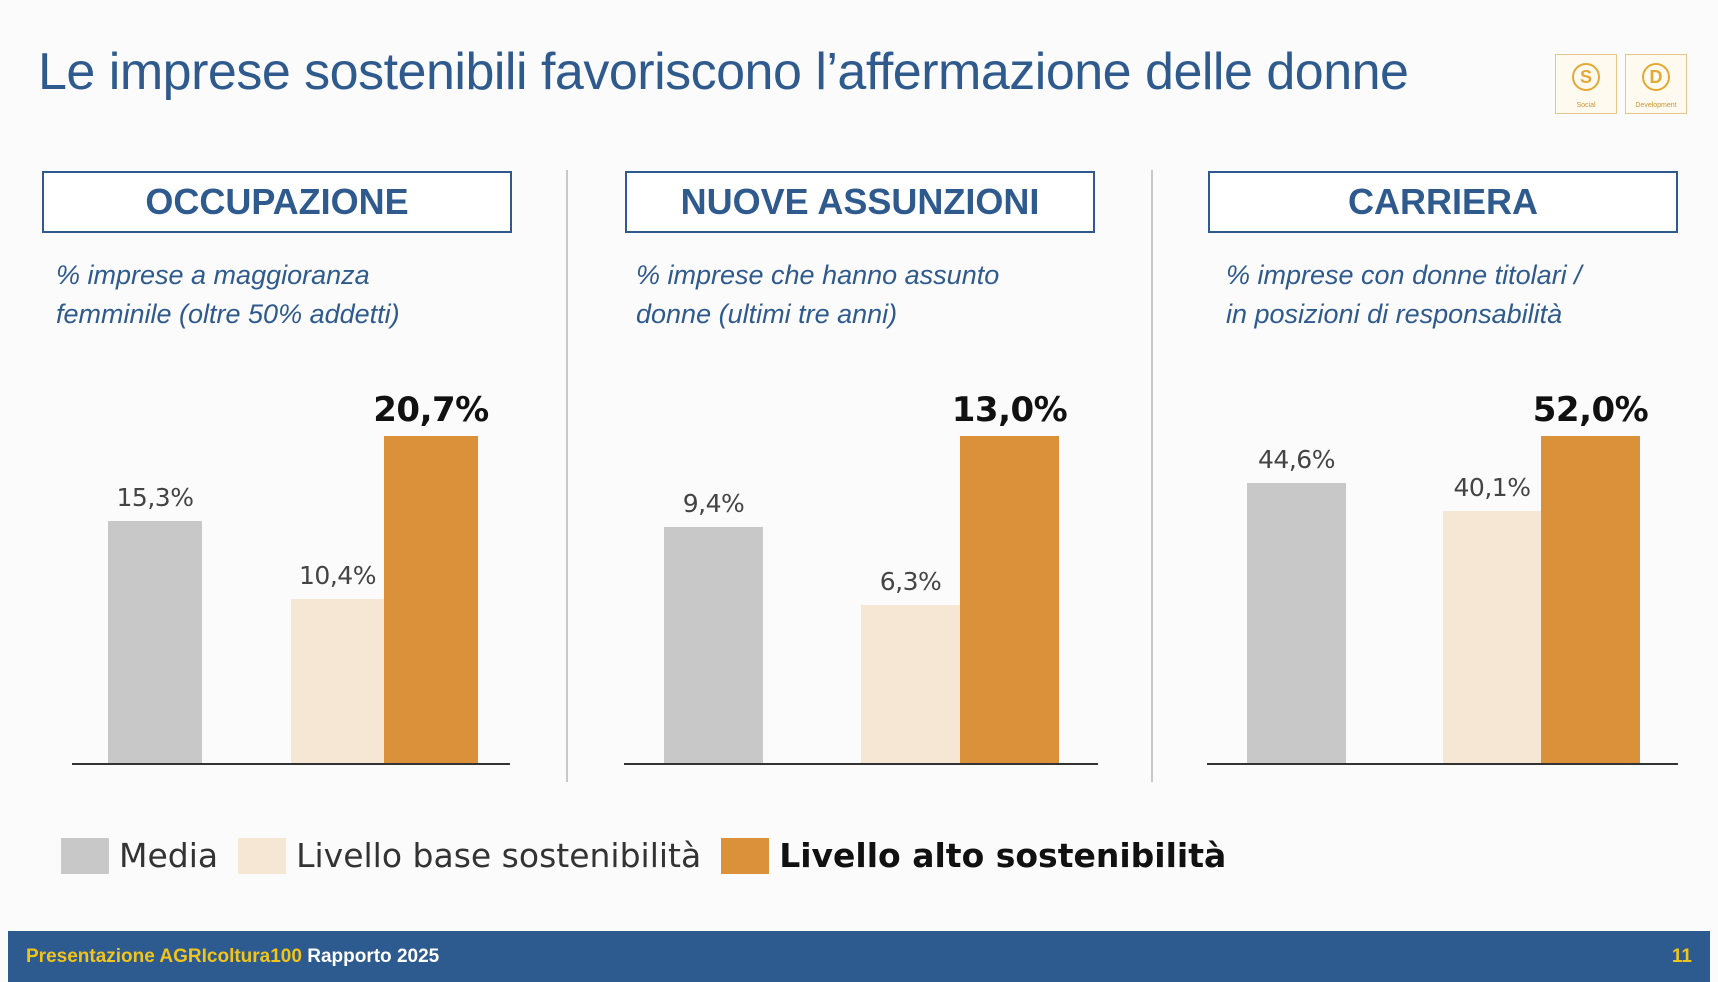 The height and width of the screenshot is (982, 1718). What do you see at coordinates (169, 855) in the screenshot?
I see `legend-label-media: Media` at bounding box center [169, 855].